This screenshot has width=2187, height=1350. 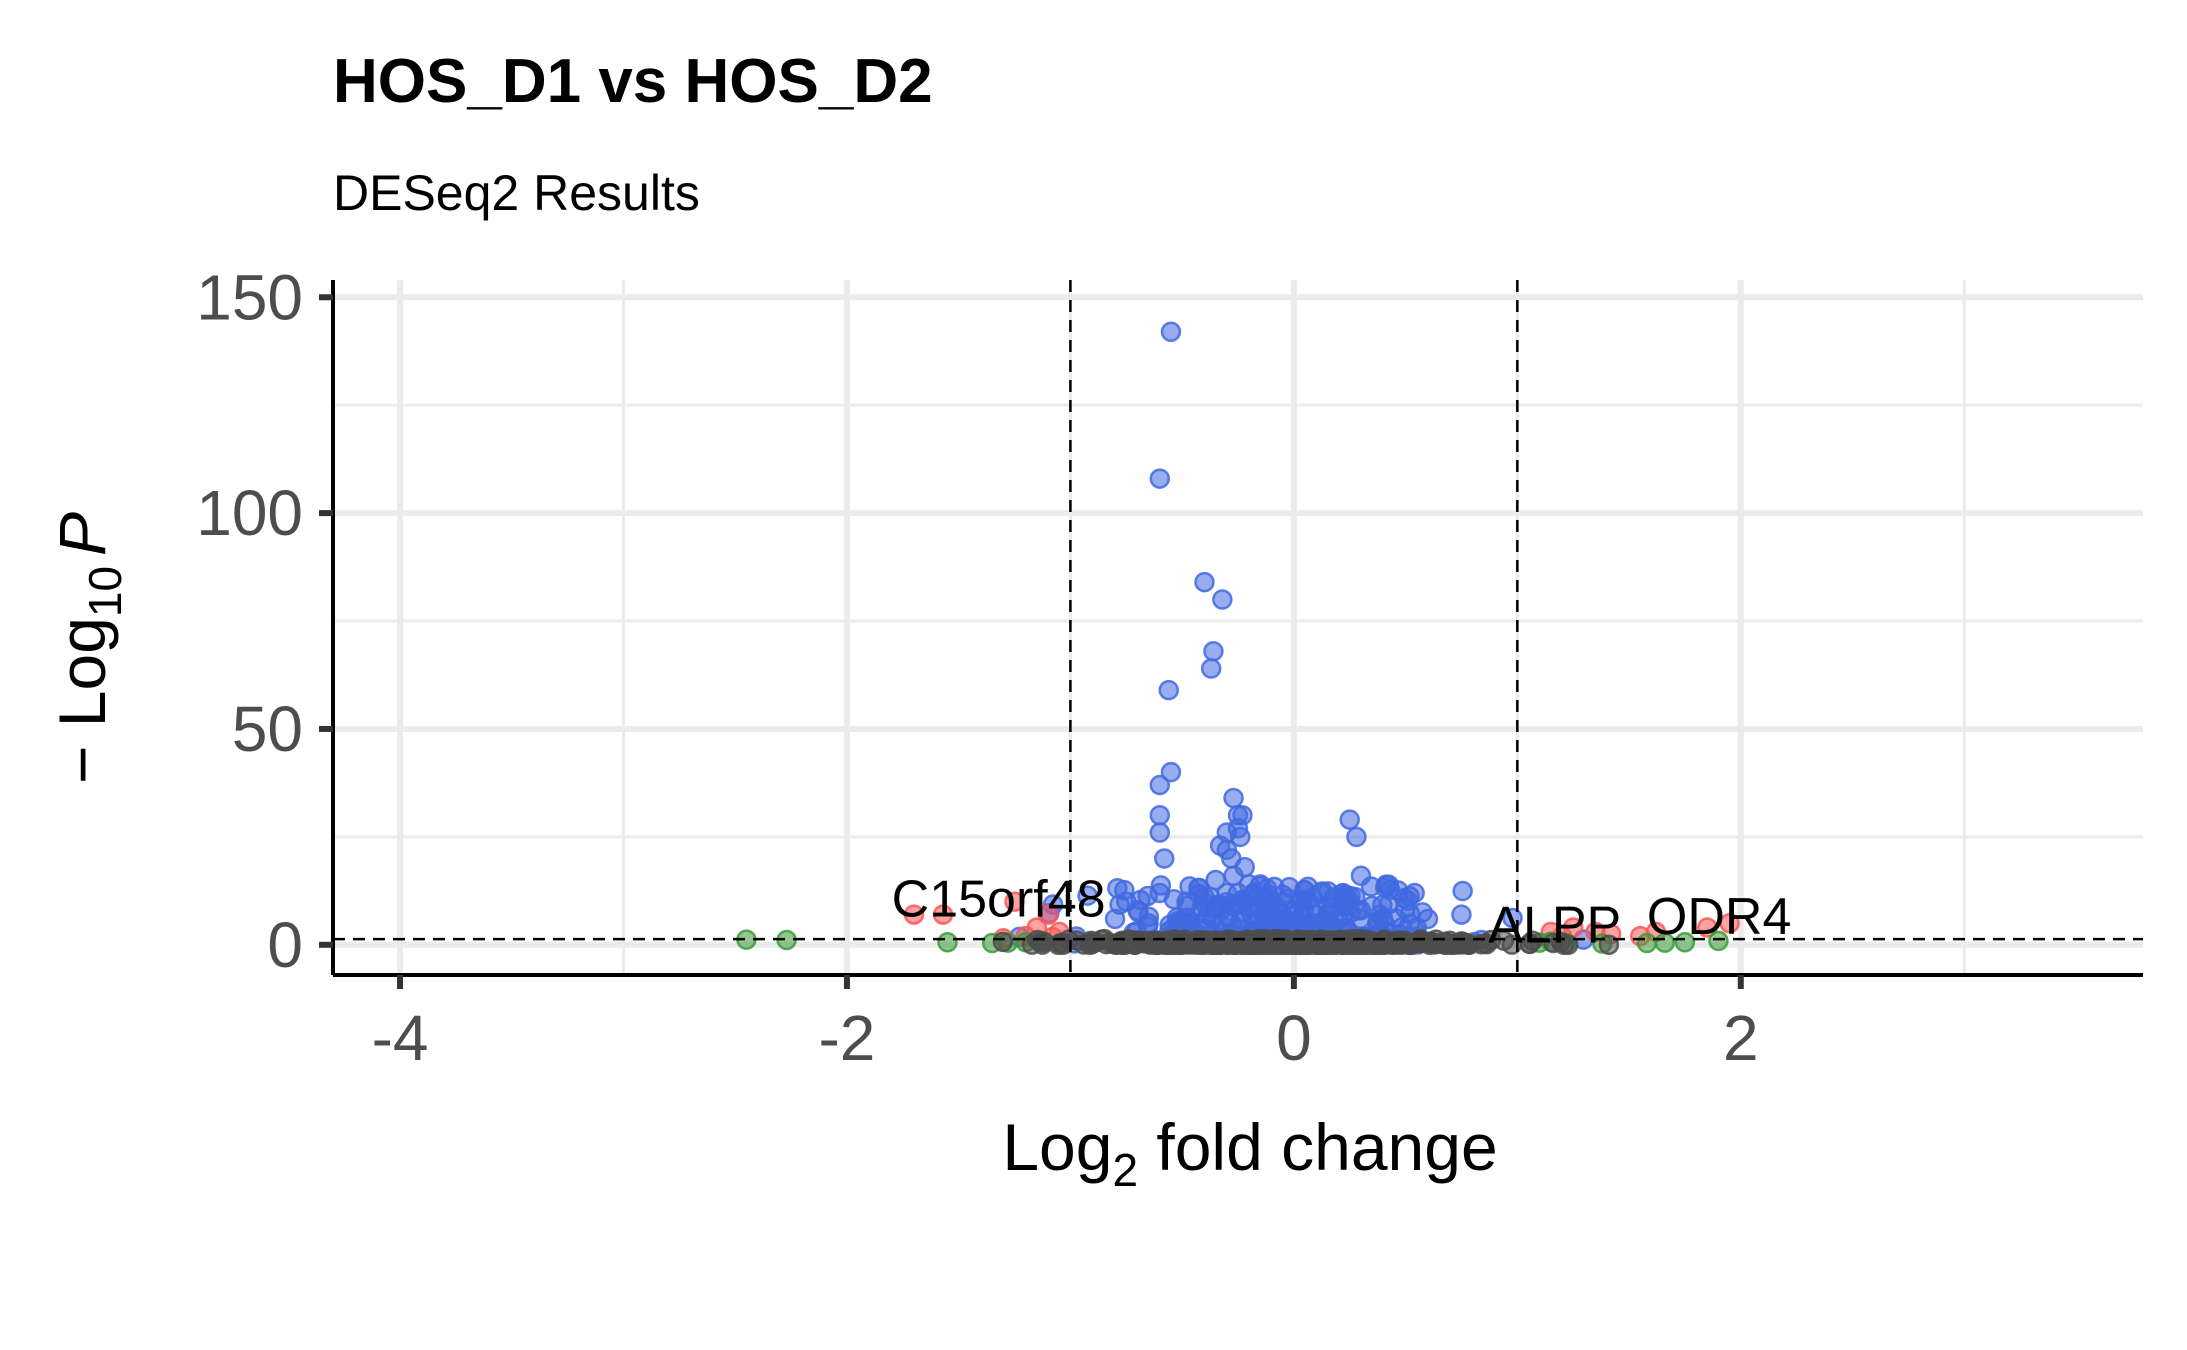 What do you see at coordinates (400, 1038) in the screenshot?
I see `x-tick-label: -4` at bounding box center [400, 1038].